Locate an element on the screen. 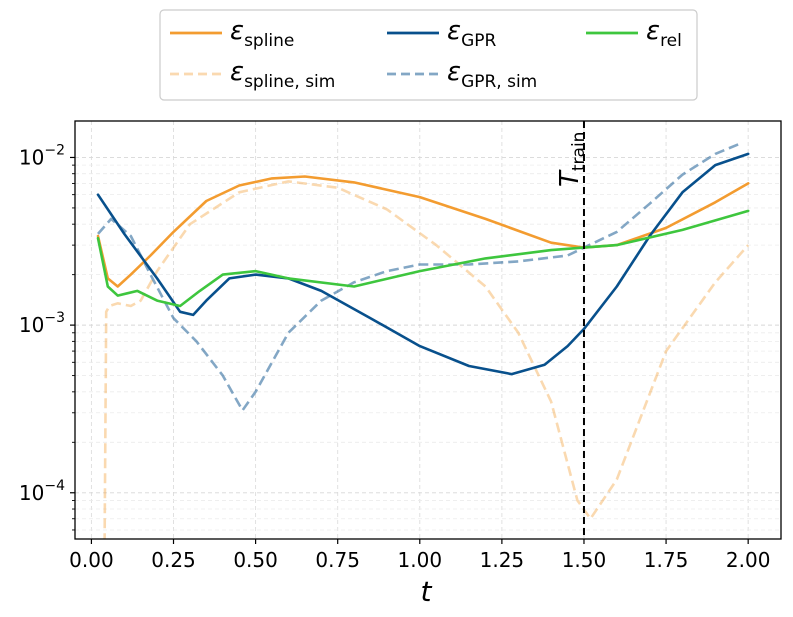 The height and width of the screenshot is (617, 793). x-tick-label: 0.75 is located at coordinates (337, 560).